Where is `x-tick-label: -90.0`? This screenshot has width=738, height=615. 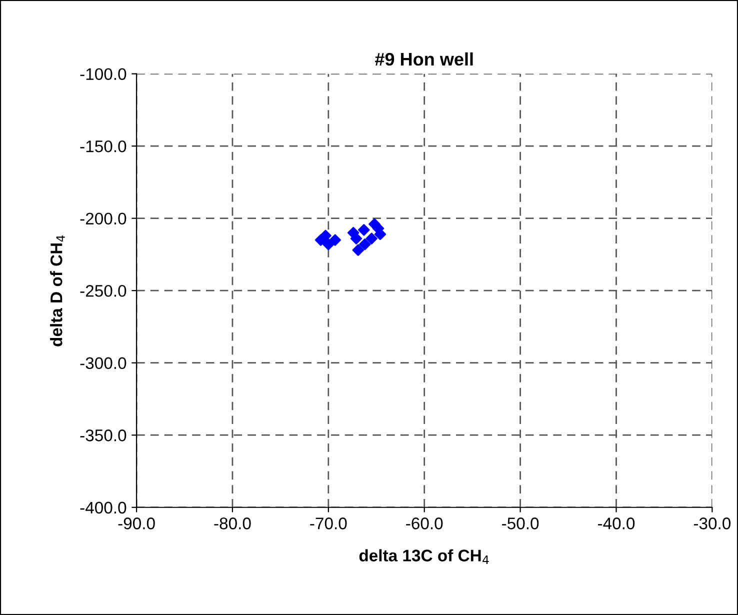
x-tick-label: -90.0 is located at coordinates (136, 524).